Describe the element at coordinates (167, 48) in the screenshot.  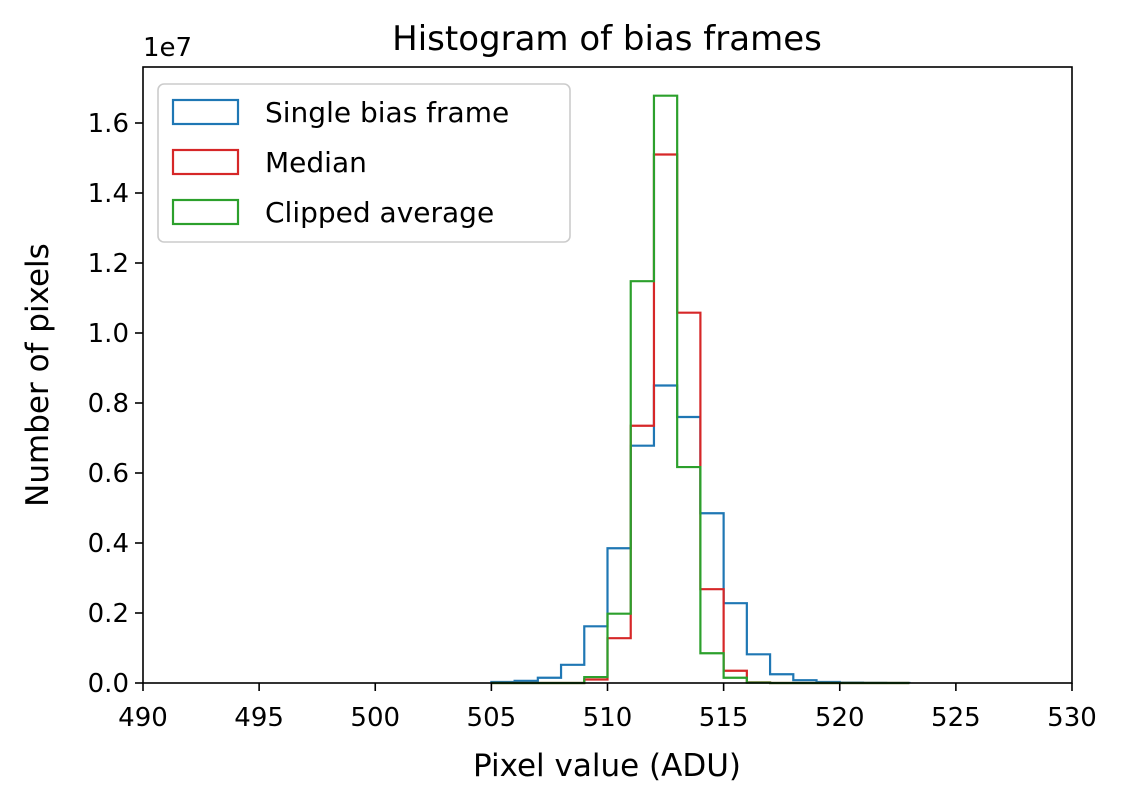
I see `y-offset-label: 1e7` at that location.